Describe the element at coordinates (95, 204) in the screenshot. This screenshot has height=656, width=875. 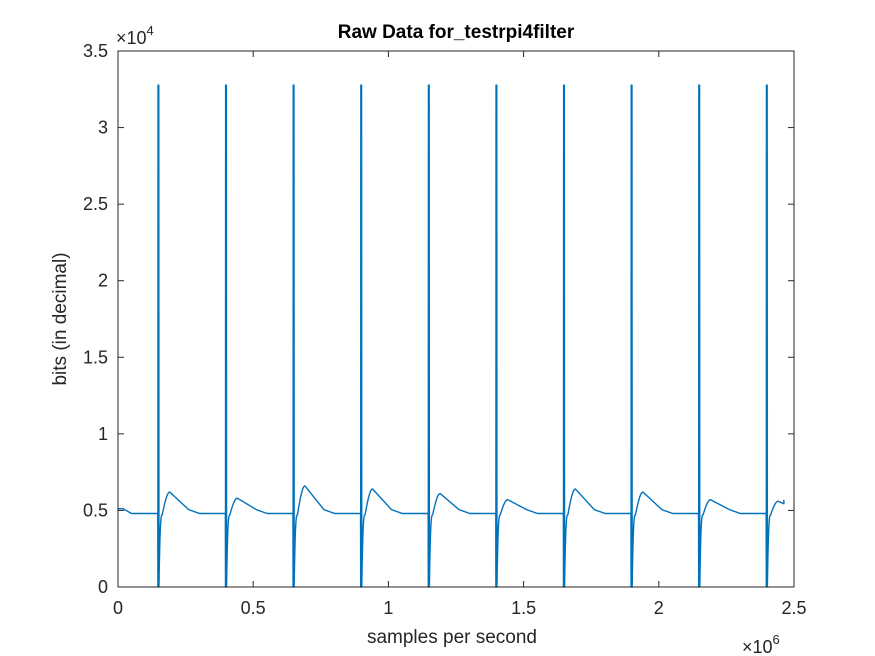
I see `y-tick-label: 2.5` at that location.